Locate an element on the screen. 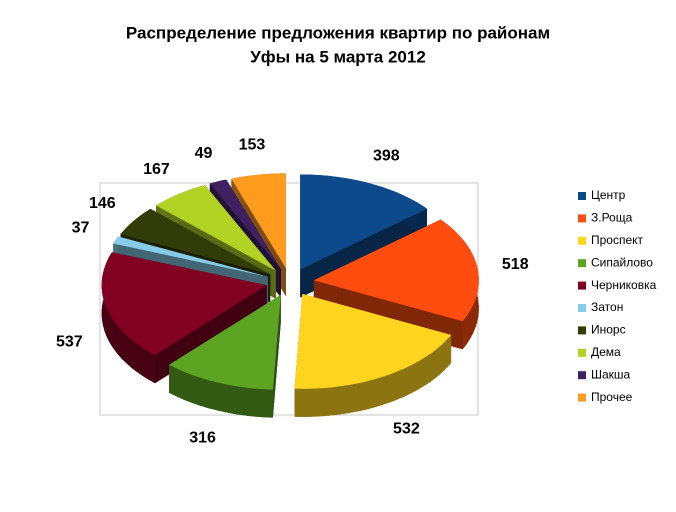 Image resolution: width=676 pixels, height=512 pixels. data-label: 49 is located at coordinates (204, 153).